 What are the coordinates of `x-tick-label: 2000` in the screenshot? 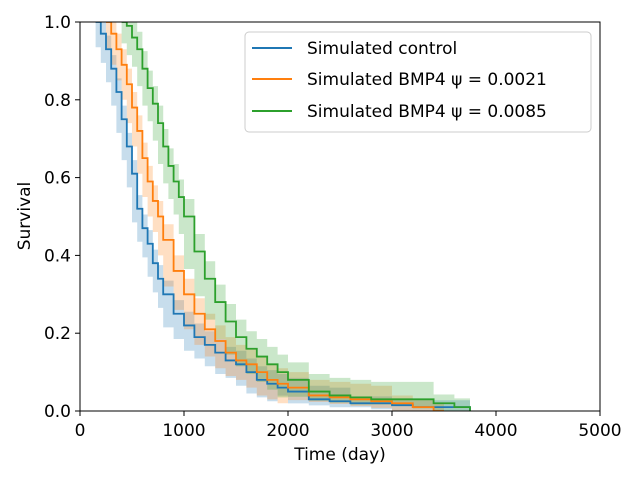 It's located at (287, 431).